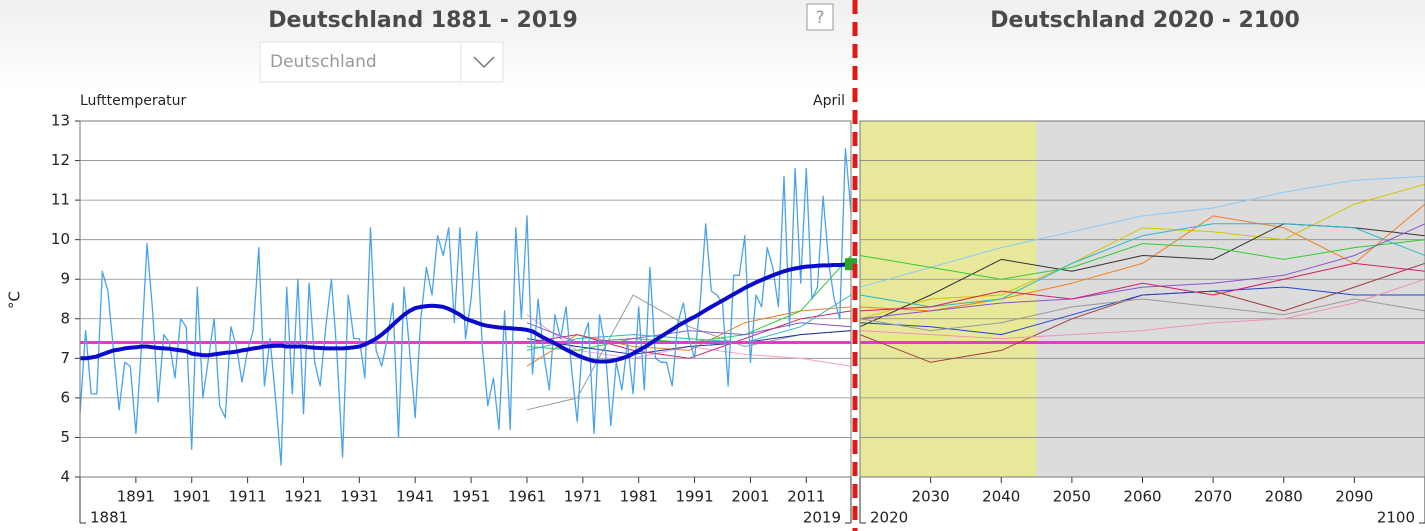 The width and height of the screenshot is (1425, 531). What do you see at coordinates (133, 101) in the screenshot?
I see `variable-label: Lufttemperatur` at bounding box center [133, 101].